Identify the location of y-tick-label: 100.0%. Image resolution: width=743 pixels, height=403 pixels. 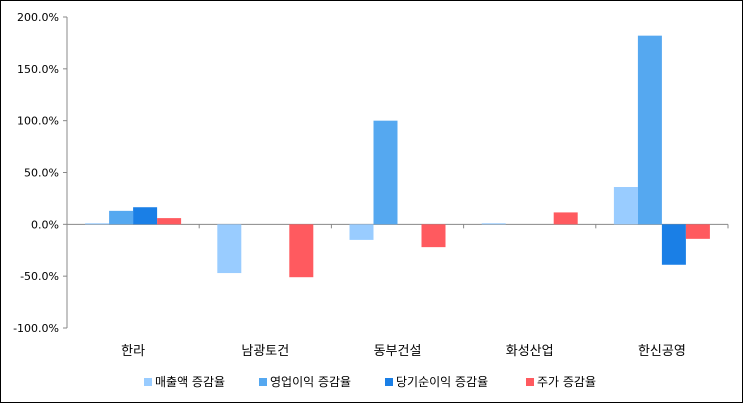
(38, 121).